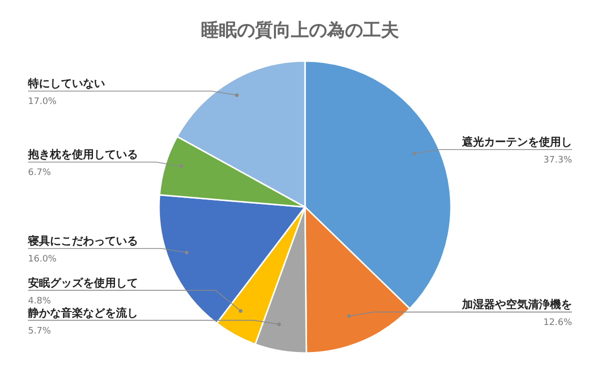 Image resolution: width=600 pixels, height=371 pixels. Describe the element at coordinates (43, 259) in the screenshot. I see `data-label: 16.0%` at that location.